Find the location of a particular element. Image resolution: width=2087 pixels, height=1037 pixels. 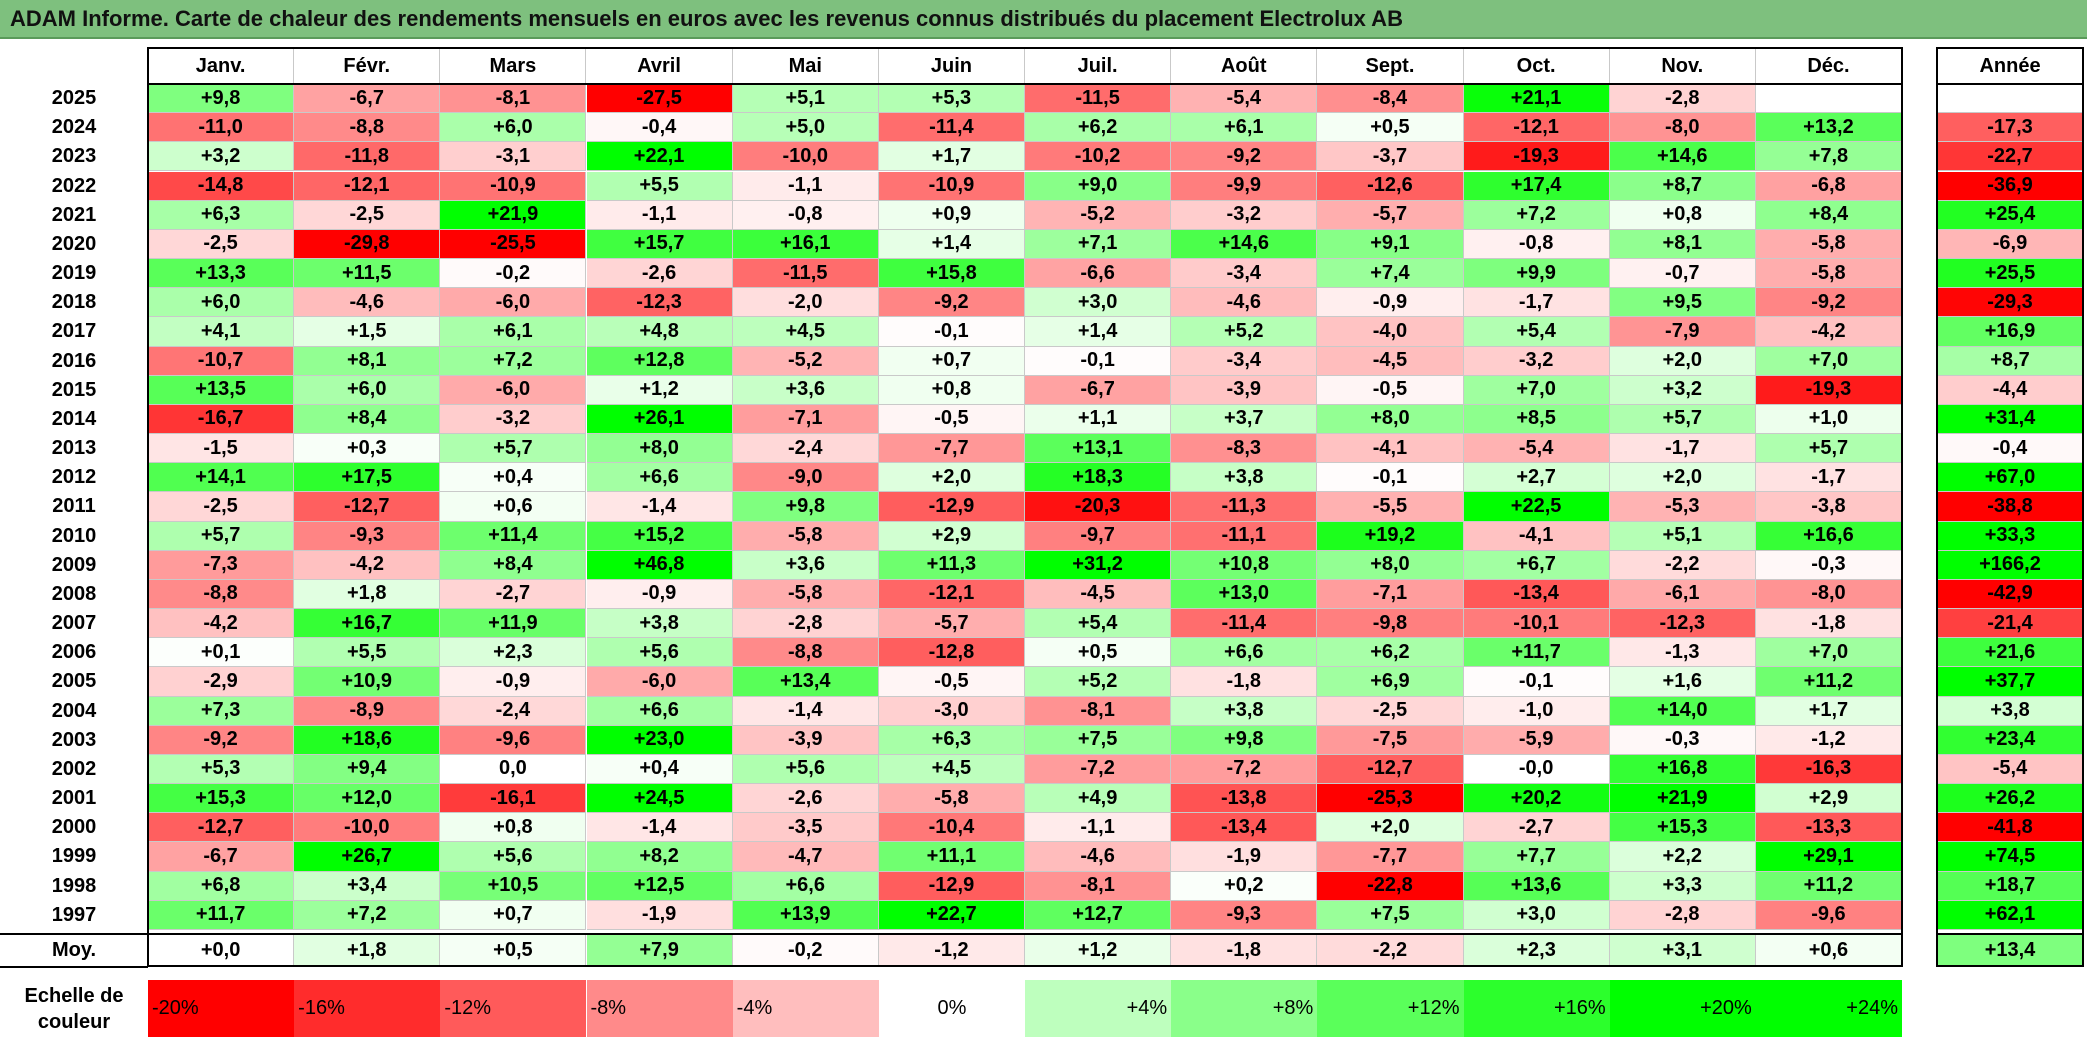

heatmap-cell: -22,8 is located at coordinates (1390, 886).